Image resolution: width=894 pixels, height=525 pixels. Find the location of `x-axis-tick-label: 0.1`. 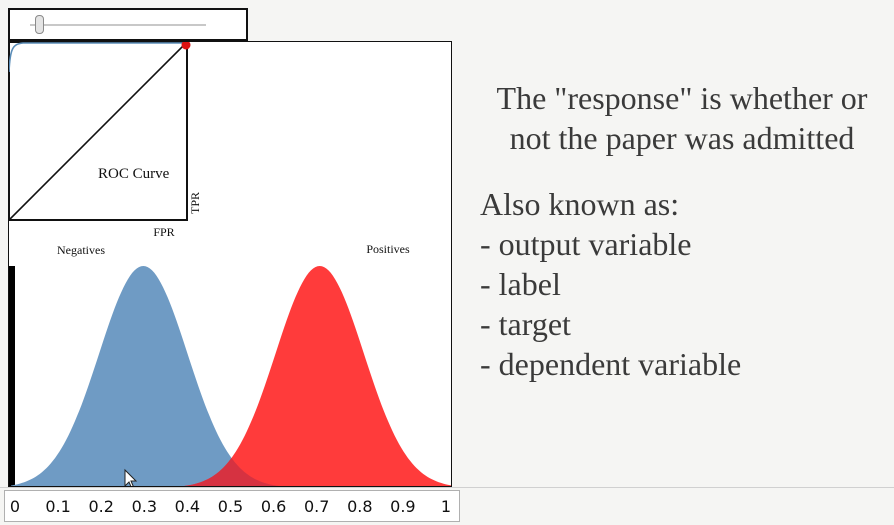

x-axis-tick-label: 0.1 is located at coordinates (58, 506).